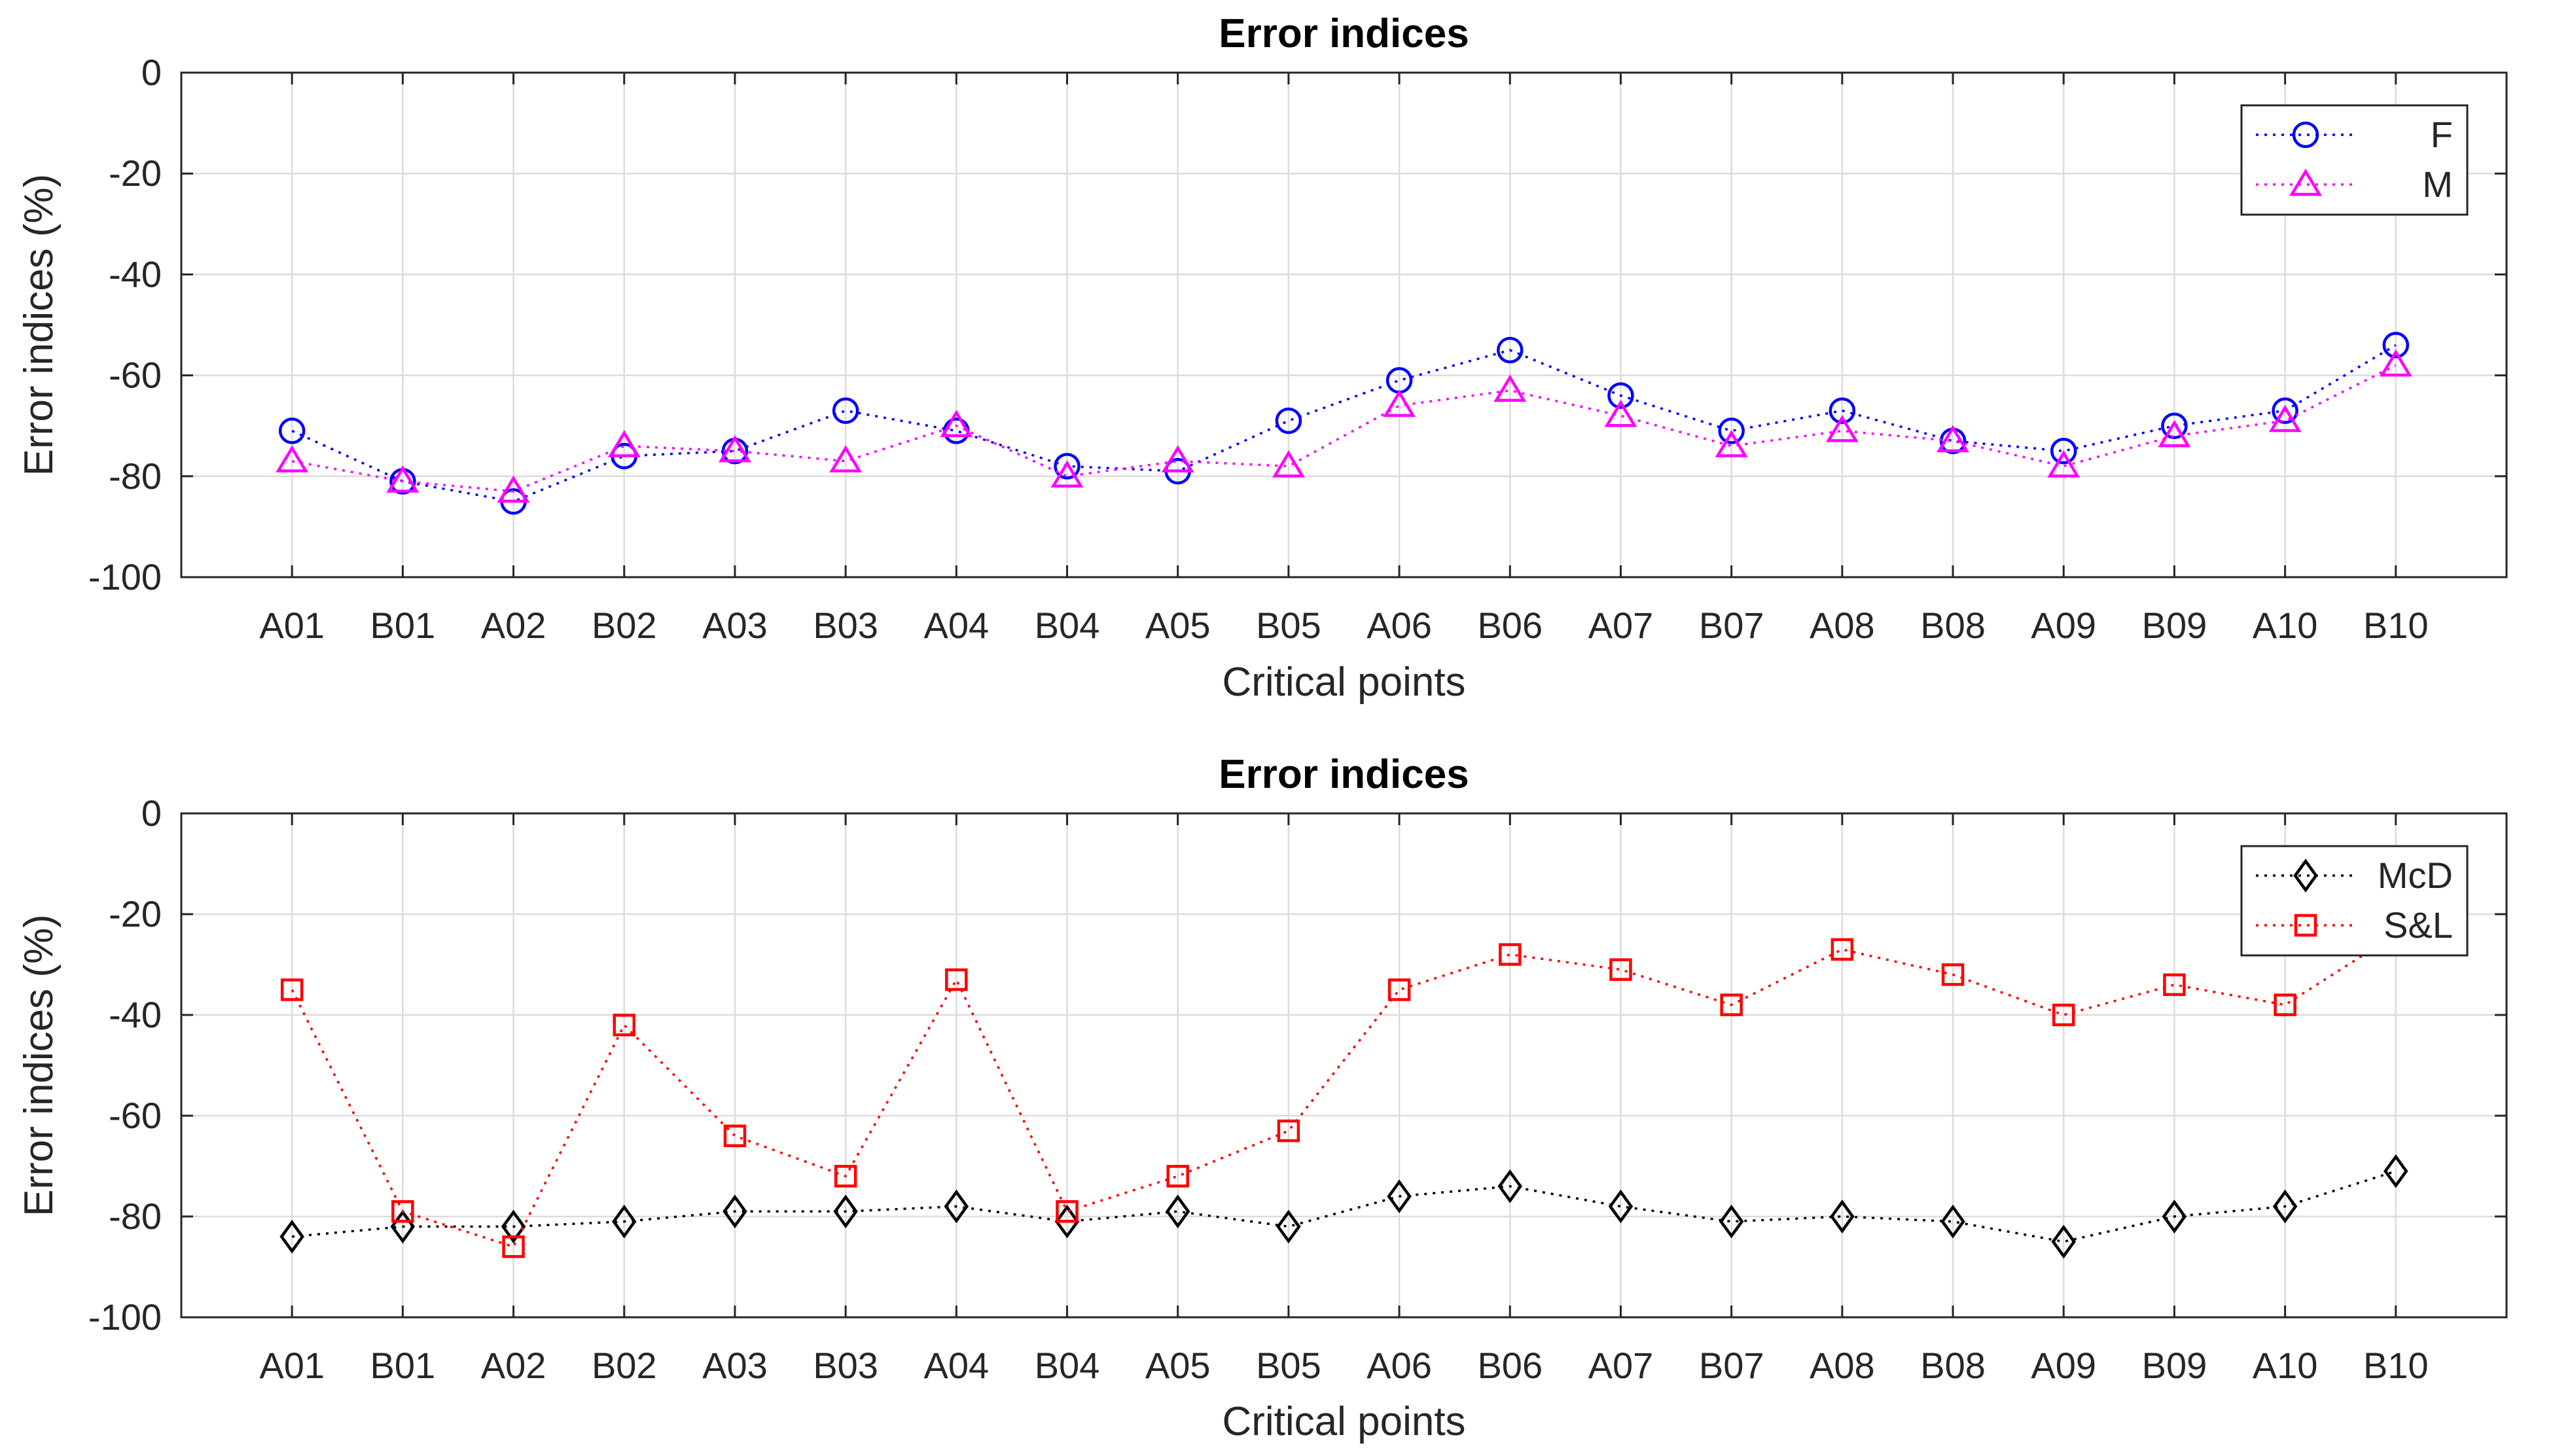 This screenshot has height=1456, width=2553. What do you see at coordinates (135, 375) in the screenshot?
I see `y-tick-label: -60` at bounding box center [135, 375].